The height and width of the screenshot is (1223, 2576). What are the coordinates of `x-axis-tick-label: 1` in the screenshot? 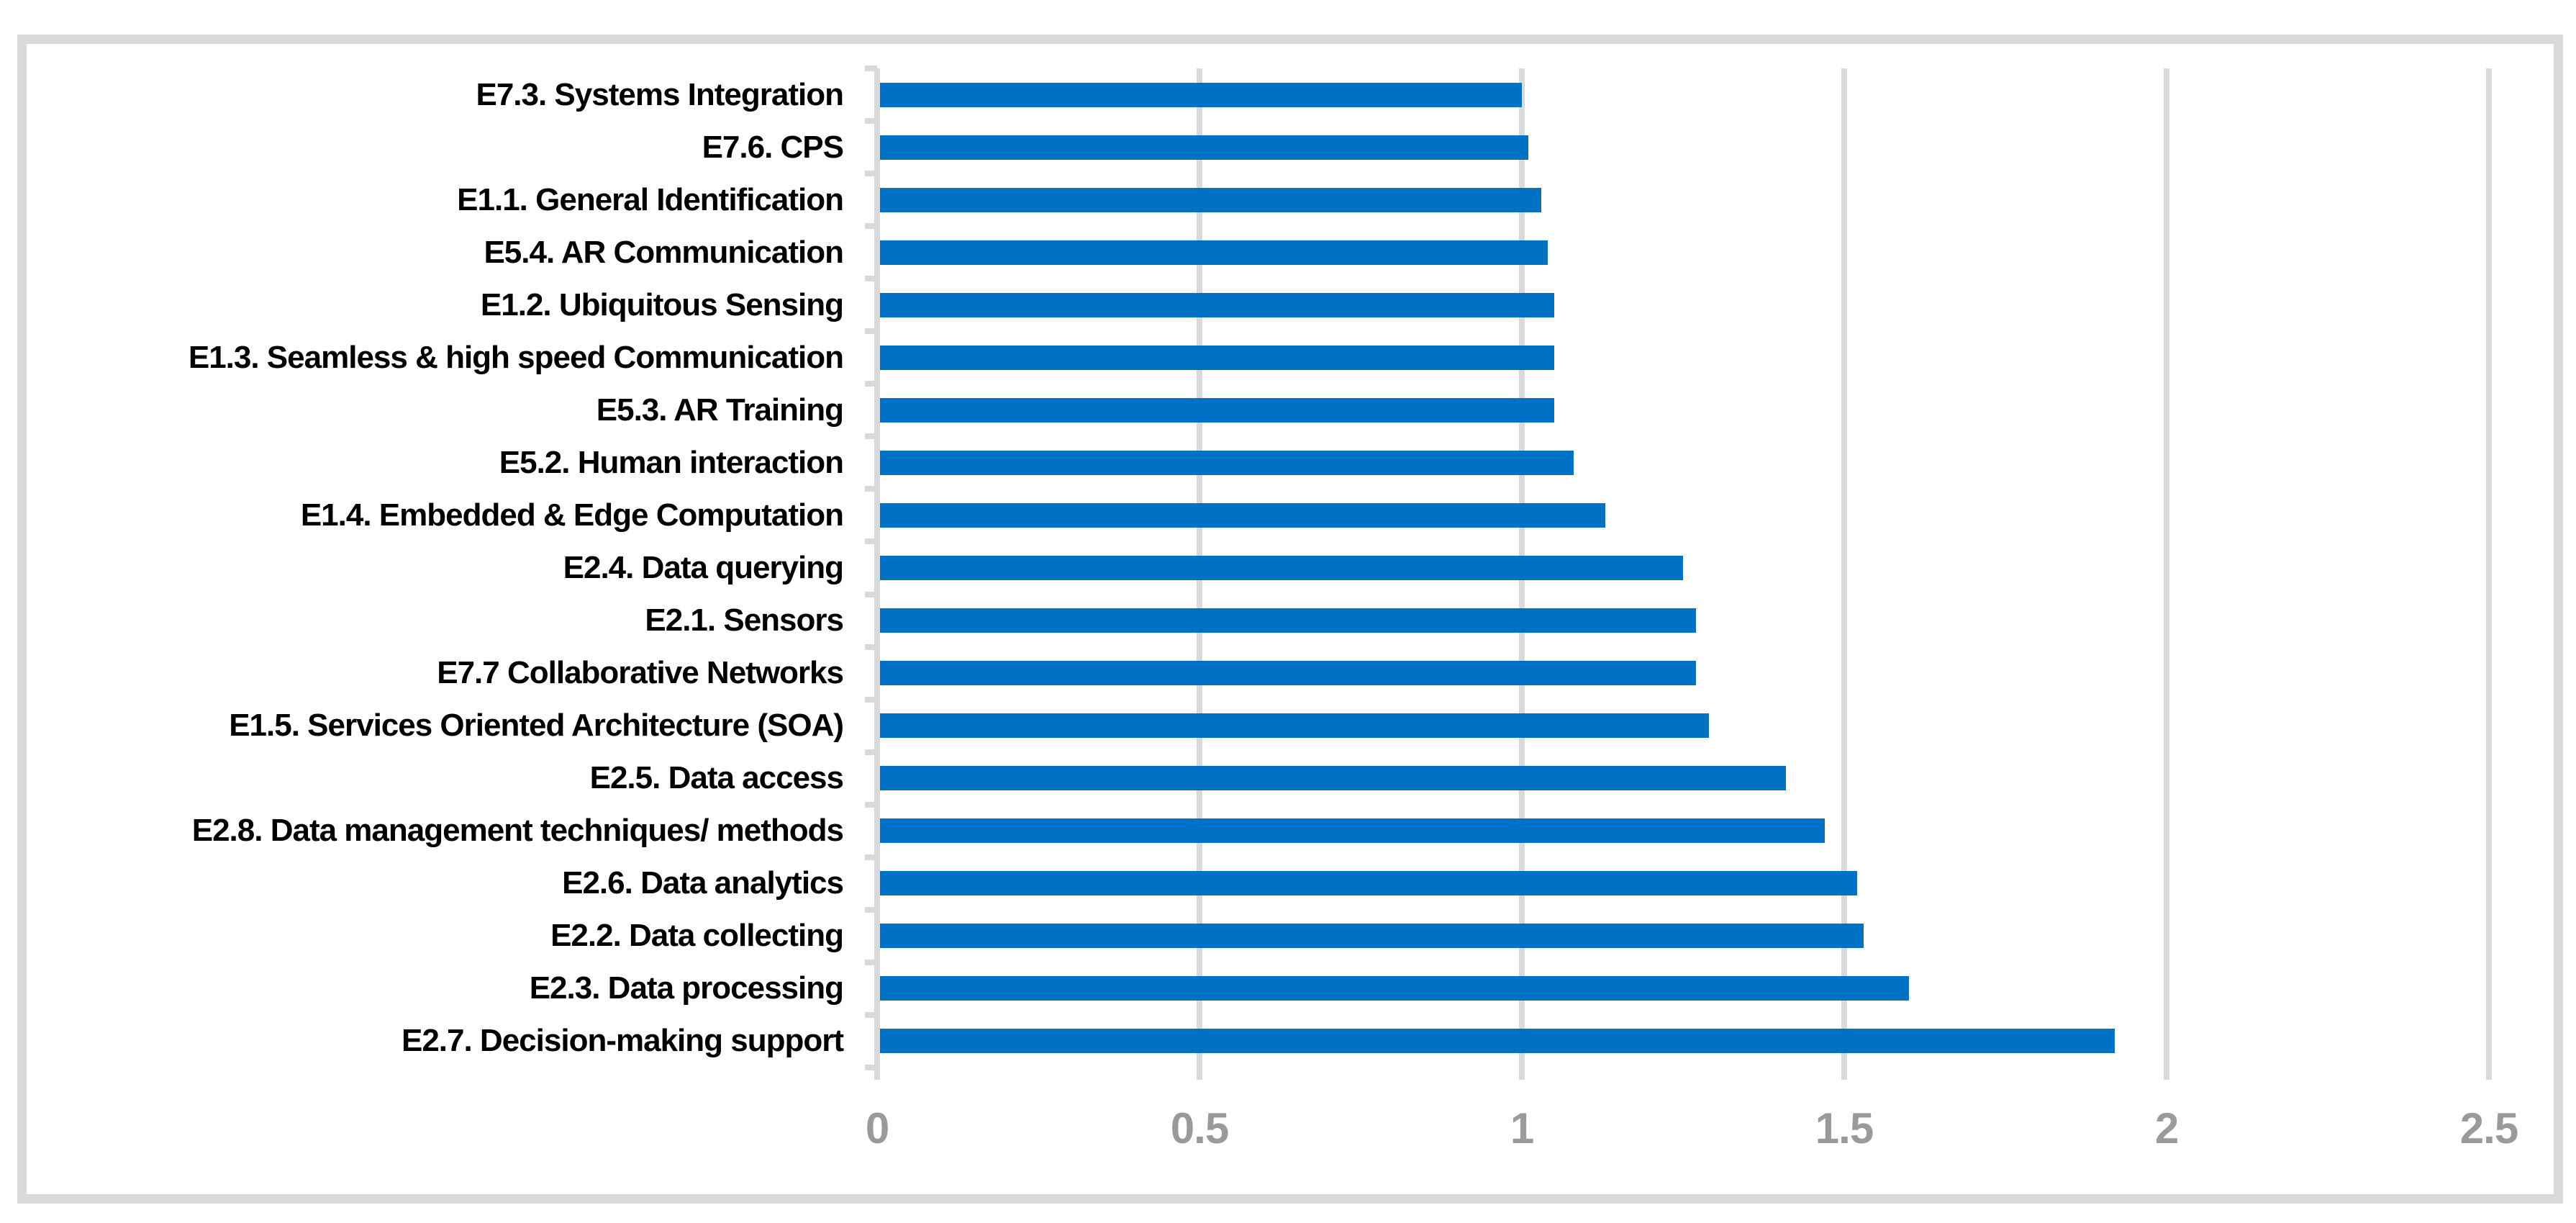 It's located at (1522, 1128).